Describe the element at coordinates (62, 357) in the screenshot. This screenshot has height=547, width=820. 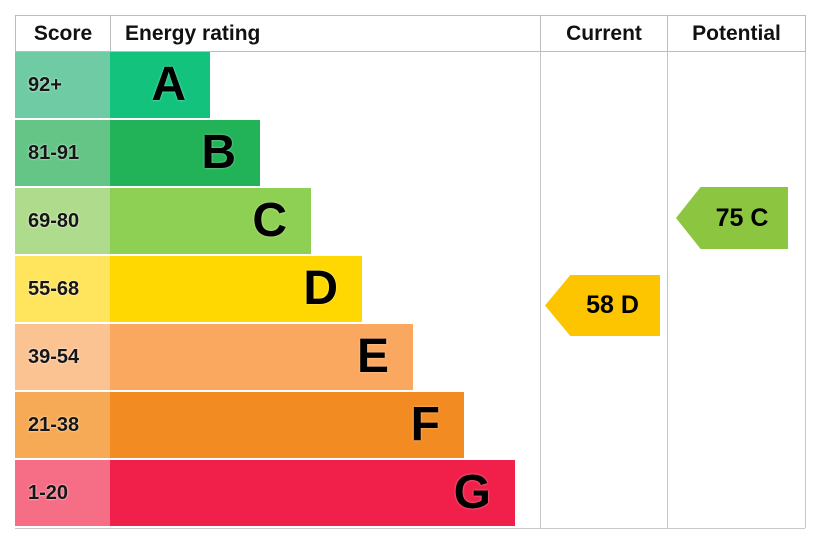
I see `score-range: 39-54` at that location.